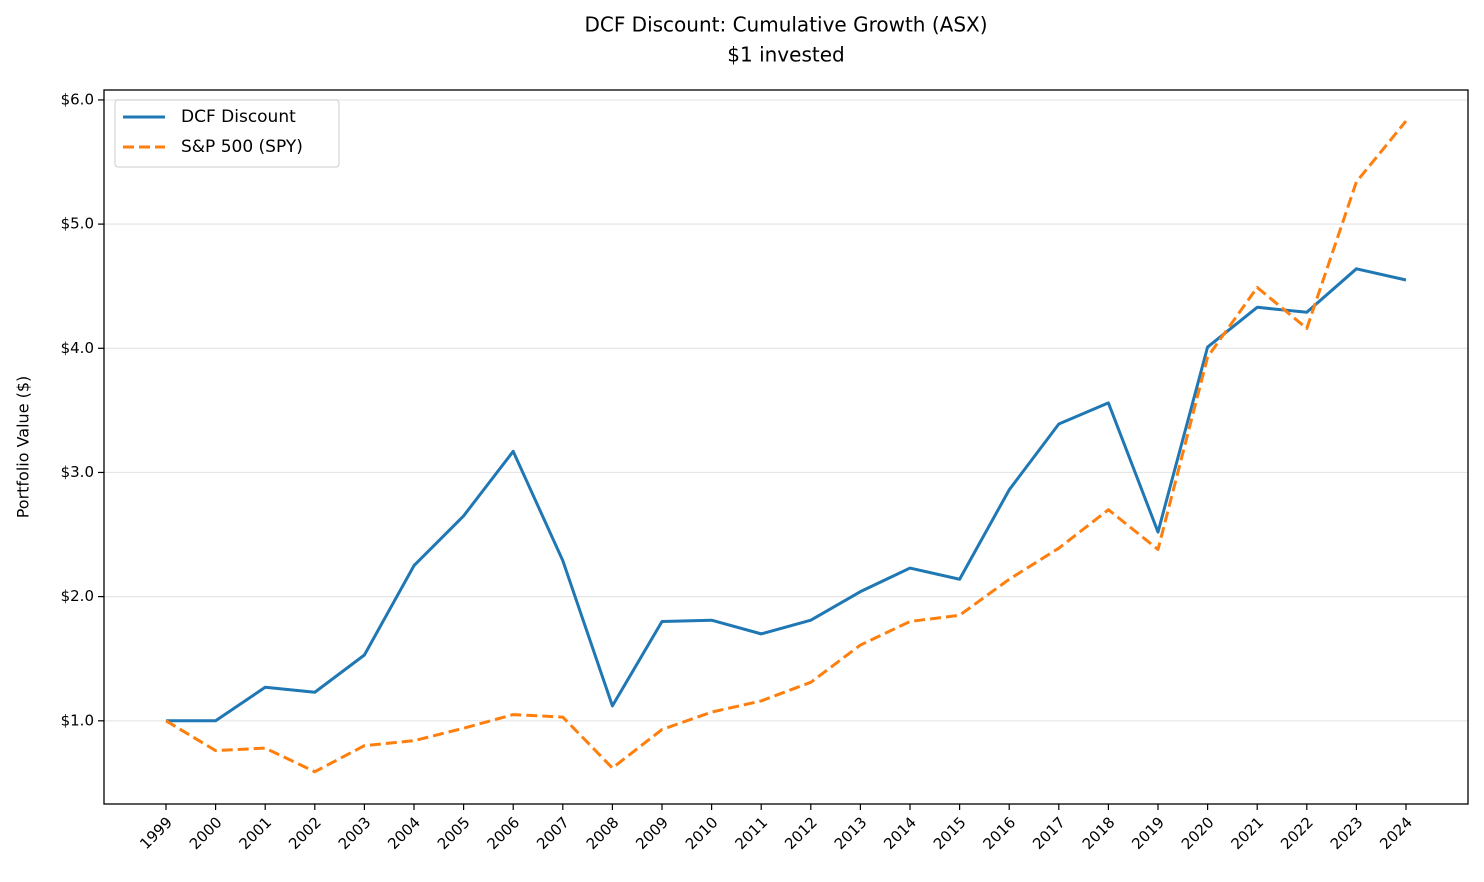 The image size is (1484, 882). I want to click on x-tick-label: 2024, so click(1396, 833).